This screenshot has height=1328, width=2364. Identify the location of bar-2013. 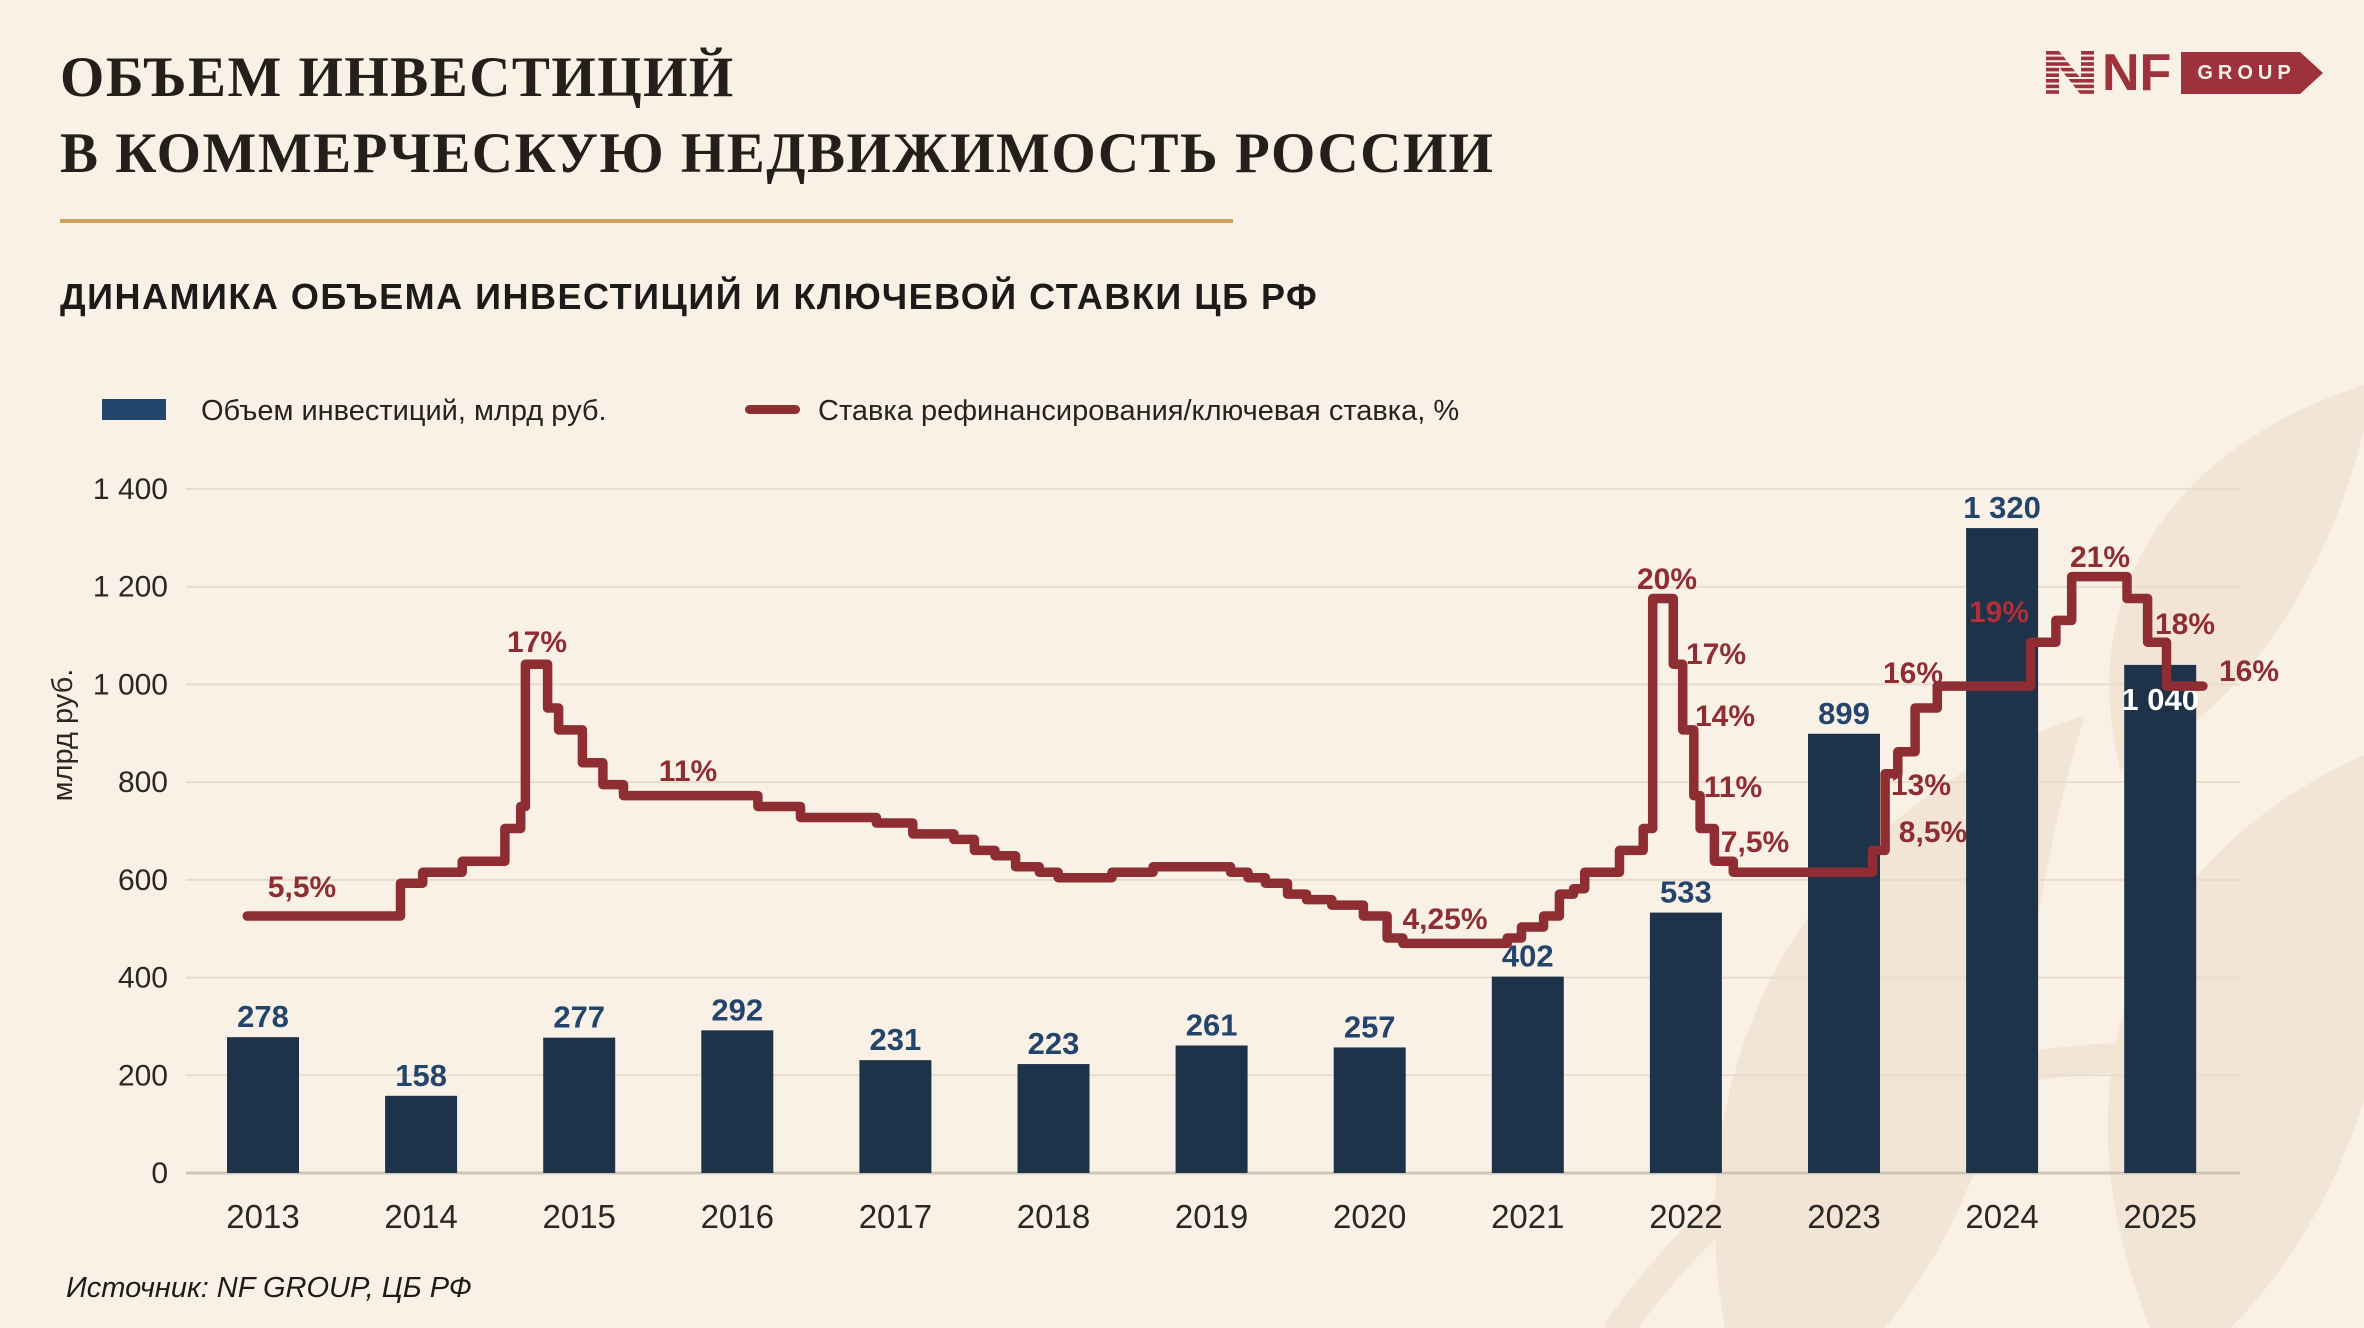
(263, 1105).